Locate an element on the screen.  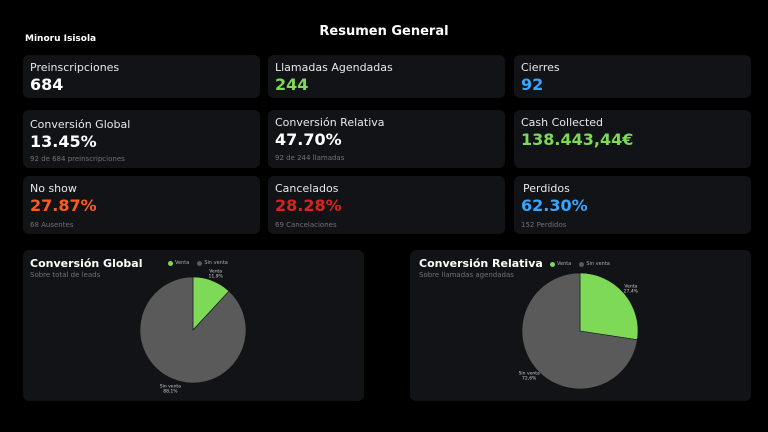
card-subtext: 92 de 244 llamadas is located at coordinates (310, 158).